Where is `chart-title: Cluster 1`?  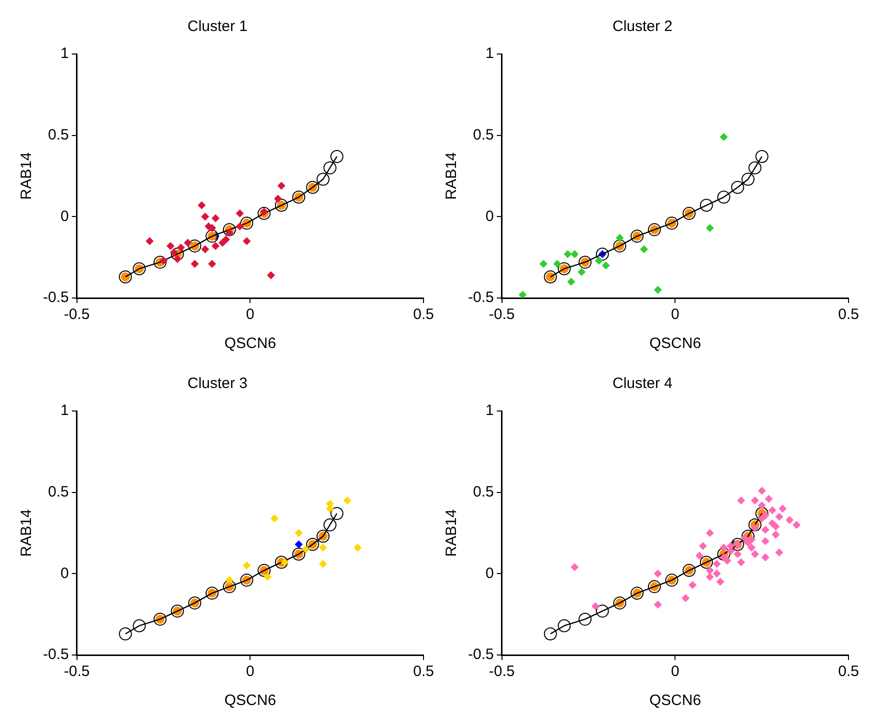
chart-title: Cluster 1 is located at coordinates (217, 27).